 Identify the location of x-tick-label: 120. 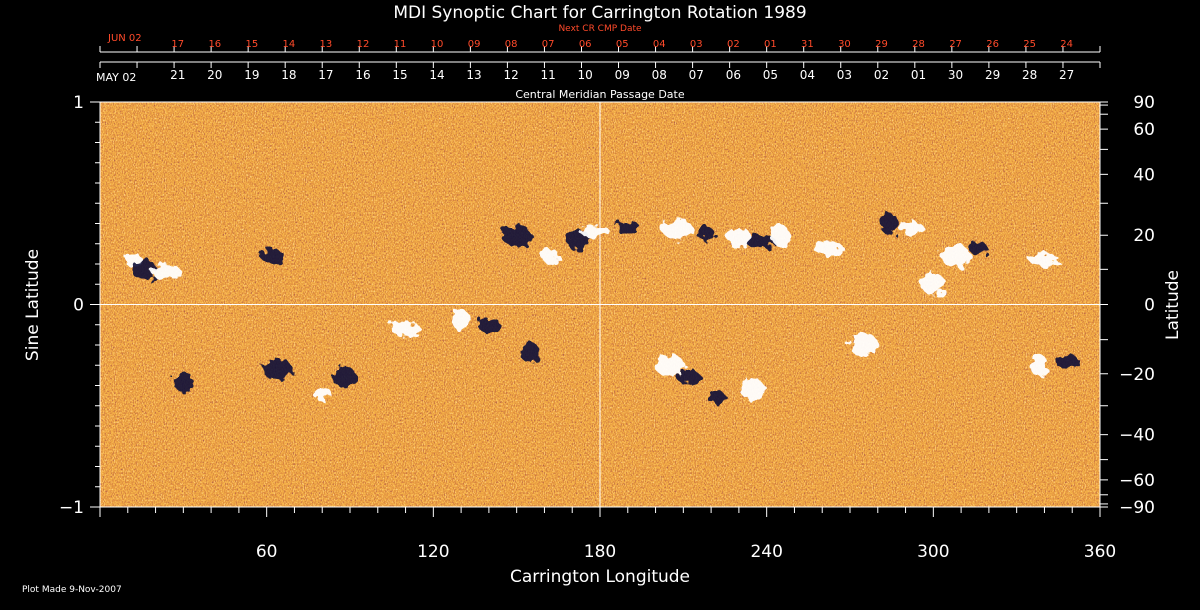
(433, 552).